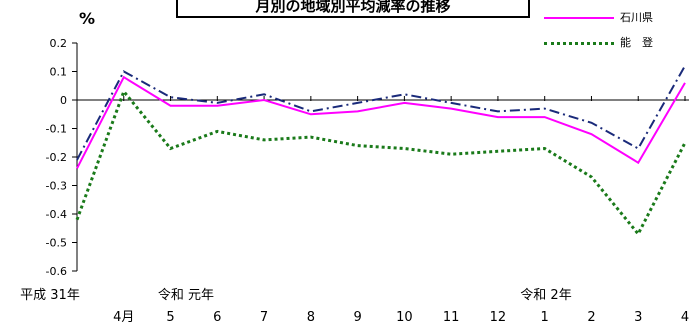 Image resolution: width=692 pixels, height=328 pixels. I want to click on legend-label: 石川県, so click(636, 17).